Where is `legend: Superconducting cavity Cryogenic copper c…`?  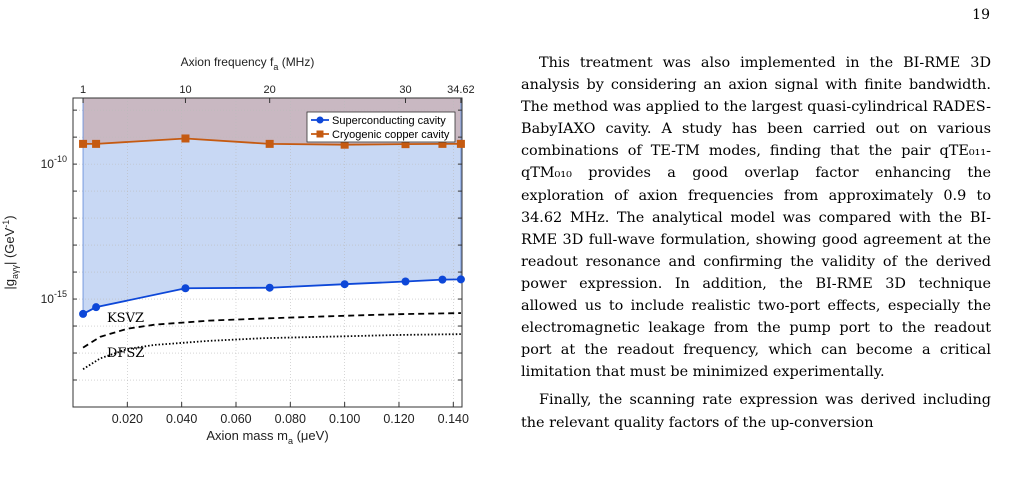 legend: Superconducting cavity Cryogenic copper c… is located at coordinates (381, 127).